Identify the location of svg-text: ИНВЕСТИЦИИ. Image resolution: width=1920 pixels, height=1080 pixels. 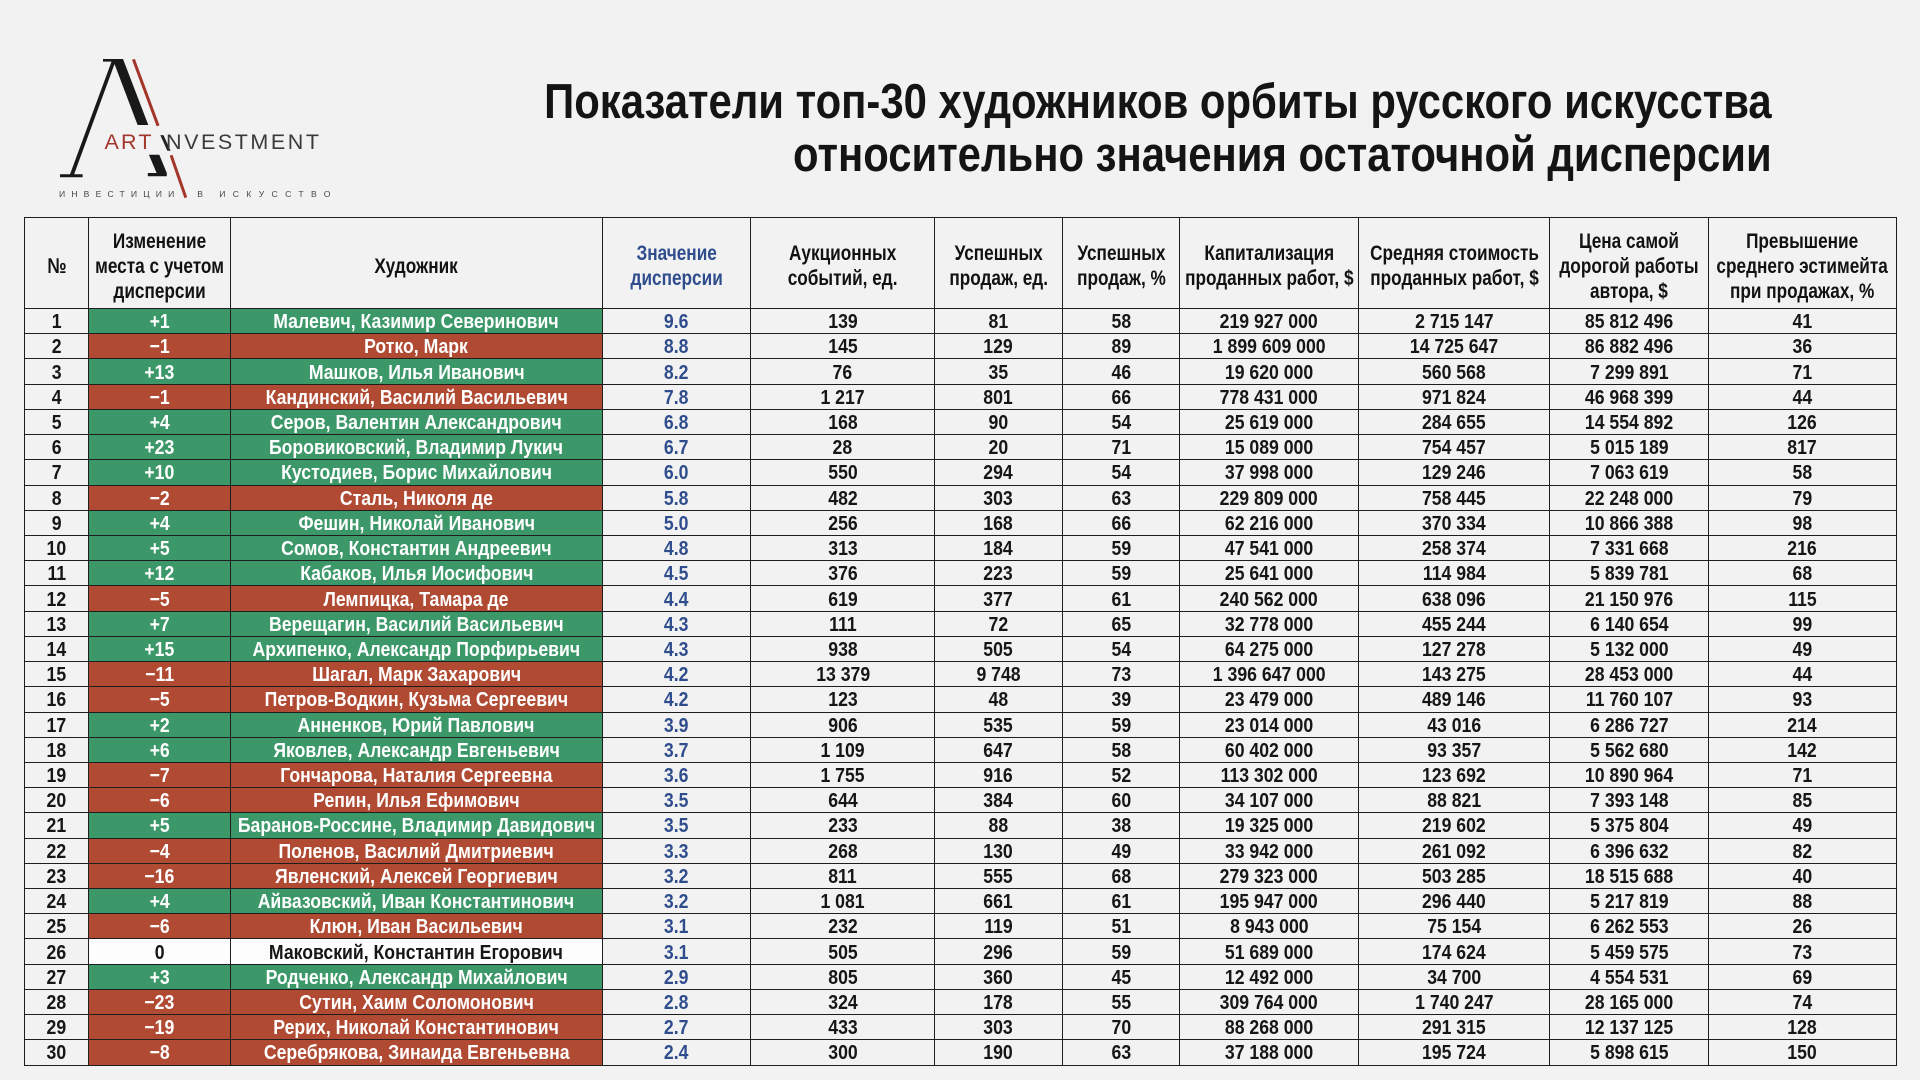
(119, 194).